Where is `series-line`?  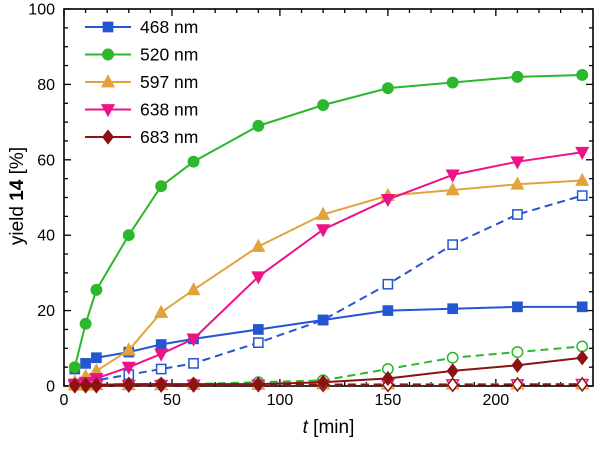 series-line is located at coordinates (328, 371).